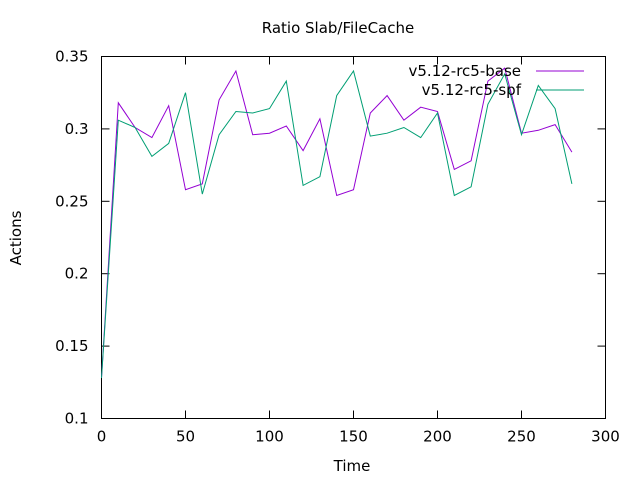 Image resolution: width=640 pixels, height=480 pixels. What do you see at coordinates (71, 201) in the screenshot?
I see `y-tick-label: 0.25` at bounding box center [71, 201].